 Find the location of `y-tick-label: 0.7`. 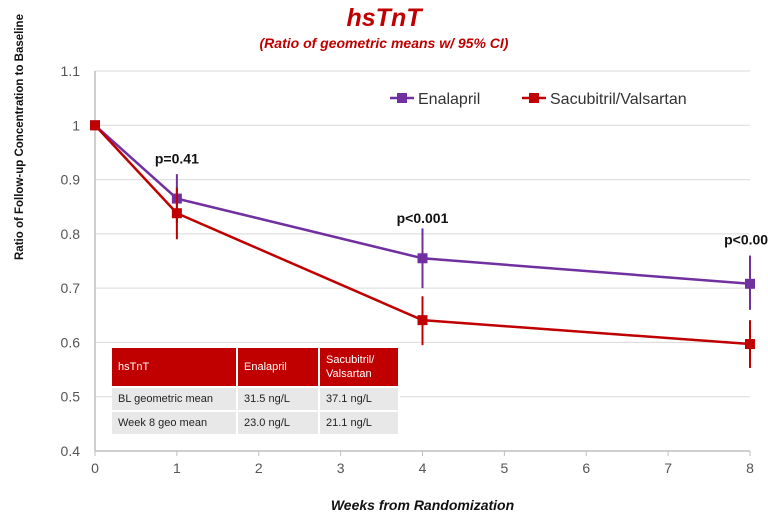

y-tick-label: 0.7 is located at coordinates (71, 288).